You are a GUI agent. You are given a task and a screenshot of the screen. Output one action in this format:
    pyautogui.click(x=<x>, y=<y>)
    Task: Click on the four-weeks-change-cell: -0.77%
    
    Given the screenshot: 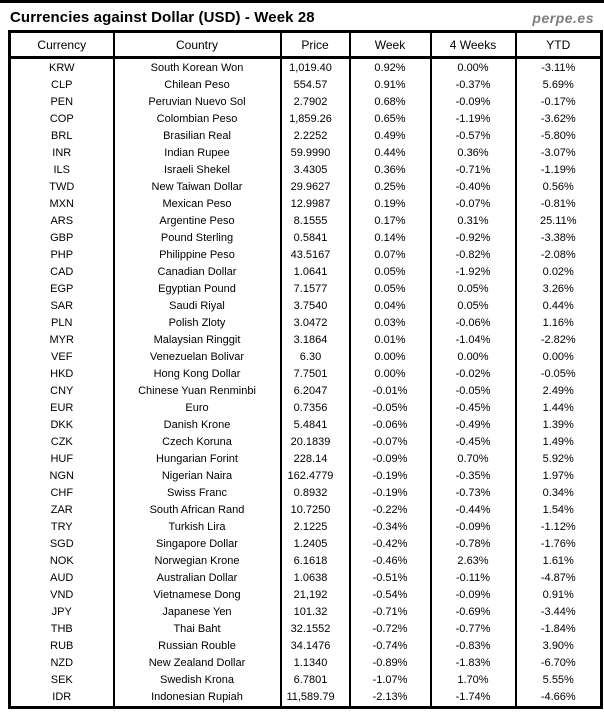 What is the action you would take?
    pyautogui.click(x=473, y=629)
    